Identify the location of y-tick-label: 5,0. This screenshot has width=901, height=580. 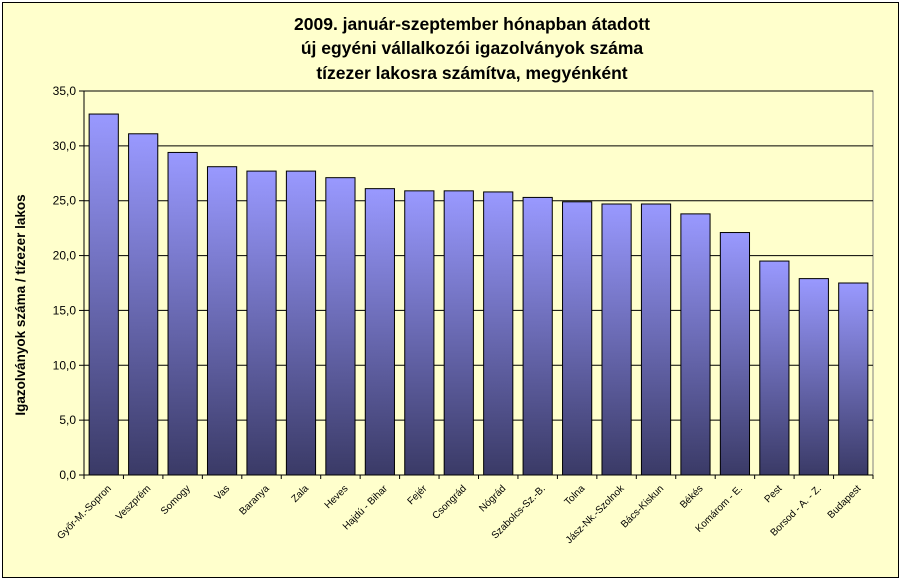
(67, 420).